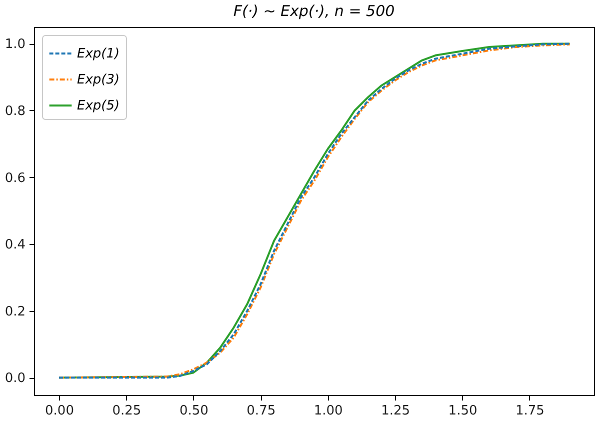 The height and width of the screenshot is (423, 597). Describe the element at coordinates (15, 178) in the screenshot. I see `y-tick-label: 0.6` at that location.